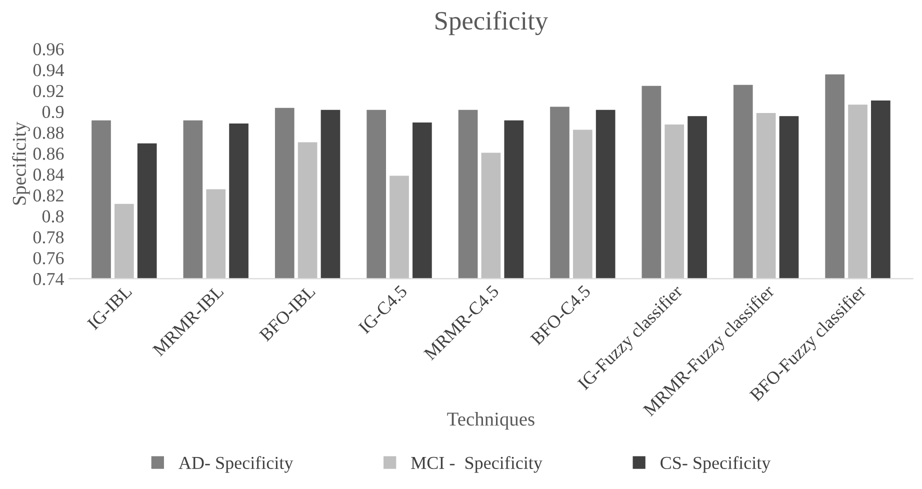  I want to click on y-tick-label: 0.78, so click(48, 237).